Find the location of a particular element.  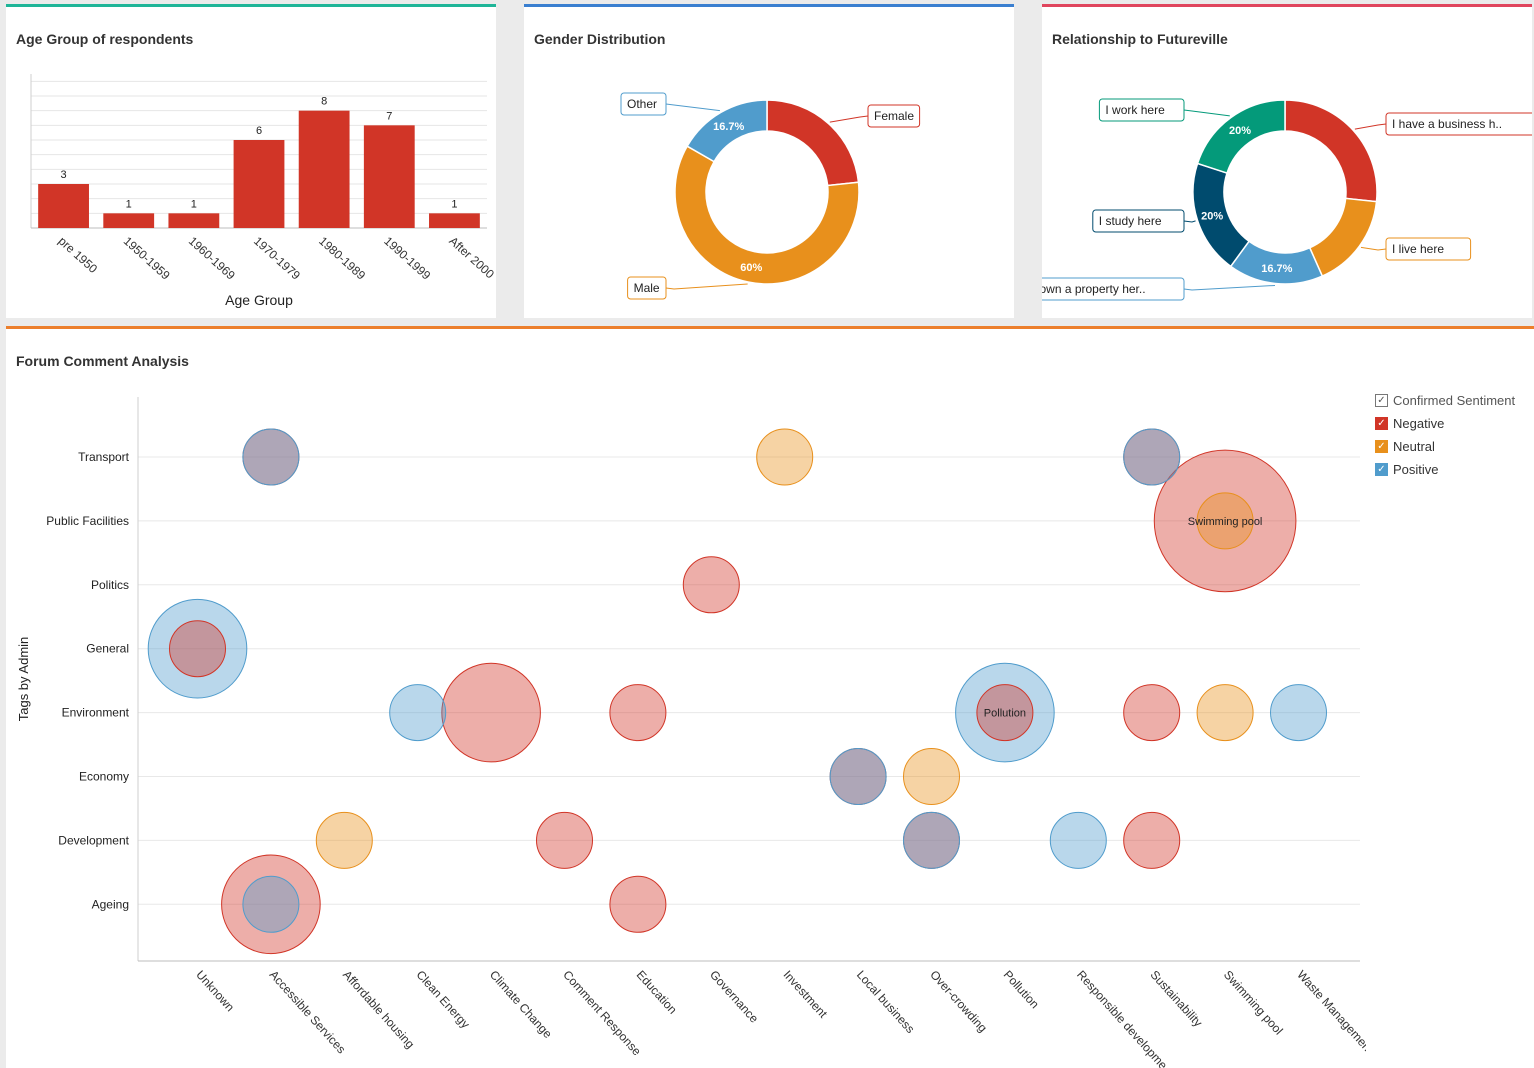

legend-label: Positive is located at coordinates (1416, 469).